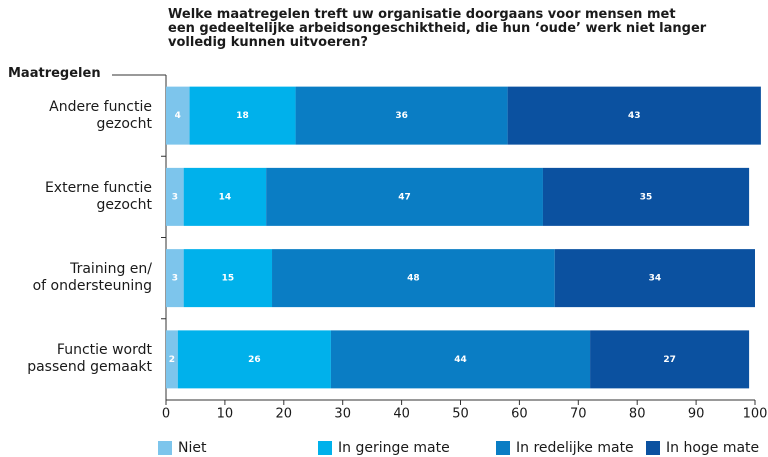  I want to click on value-label: 43, so click(634, 116).